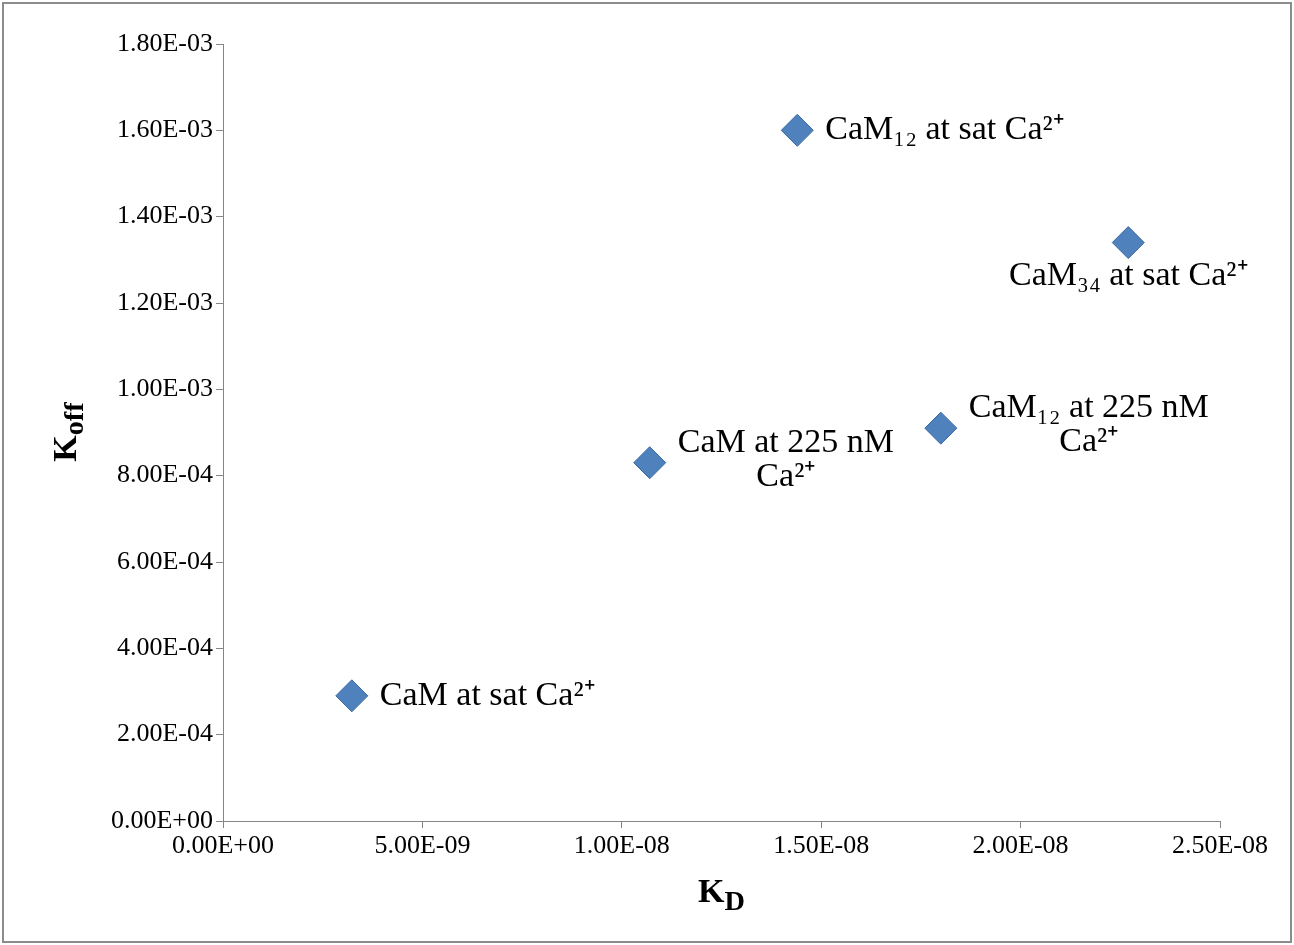 The height and width of the screenshot is (945, 1294). What do you see at coordinates (1128, 274) in the screenshot?
I see `annotation: CaM₃₄ at sat Ca²⁺` at bounding box center [1128, 274].